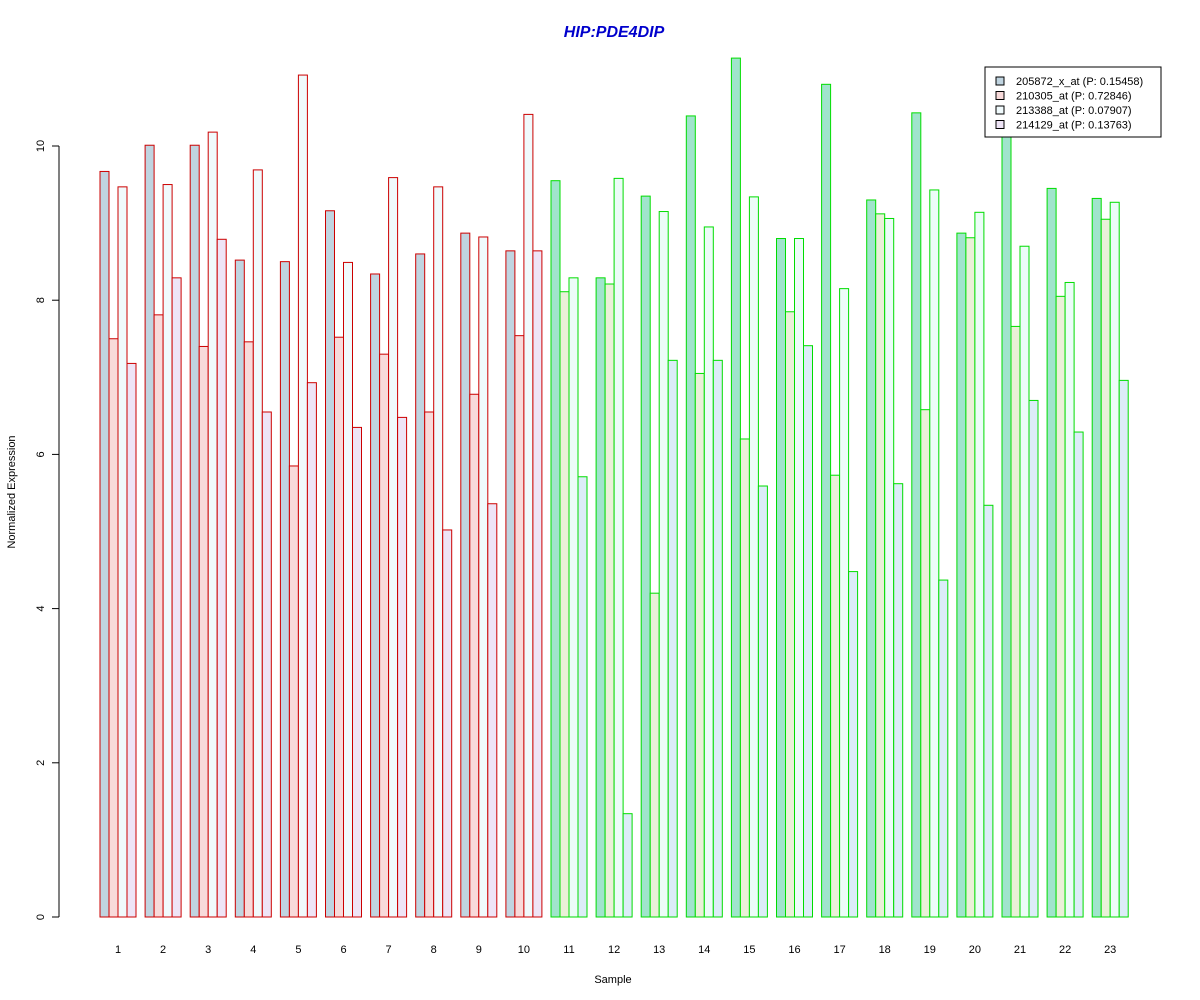 The width and height of the screenshot is (1200, 1000). I want to click on x-tick-label: 17, so click(839, 950).